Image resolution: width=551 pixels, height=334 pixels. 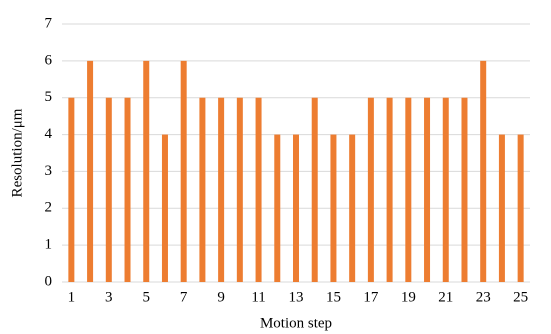 I want to click on y-tick-label: 4, so click(x=49, y=134).